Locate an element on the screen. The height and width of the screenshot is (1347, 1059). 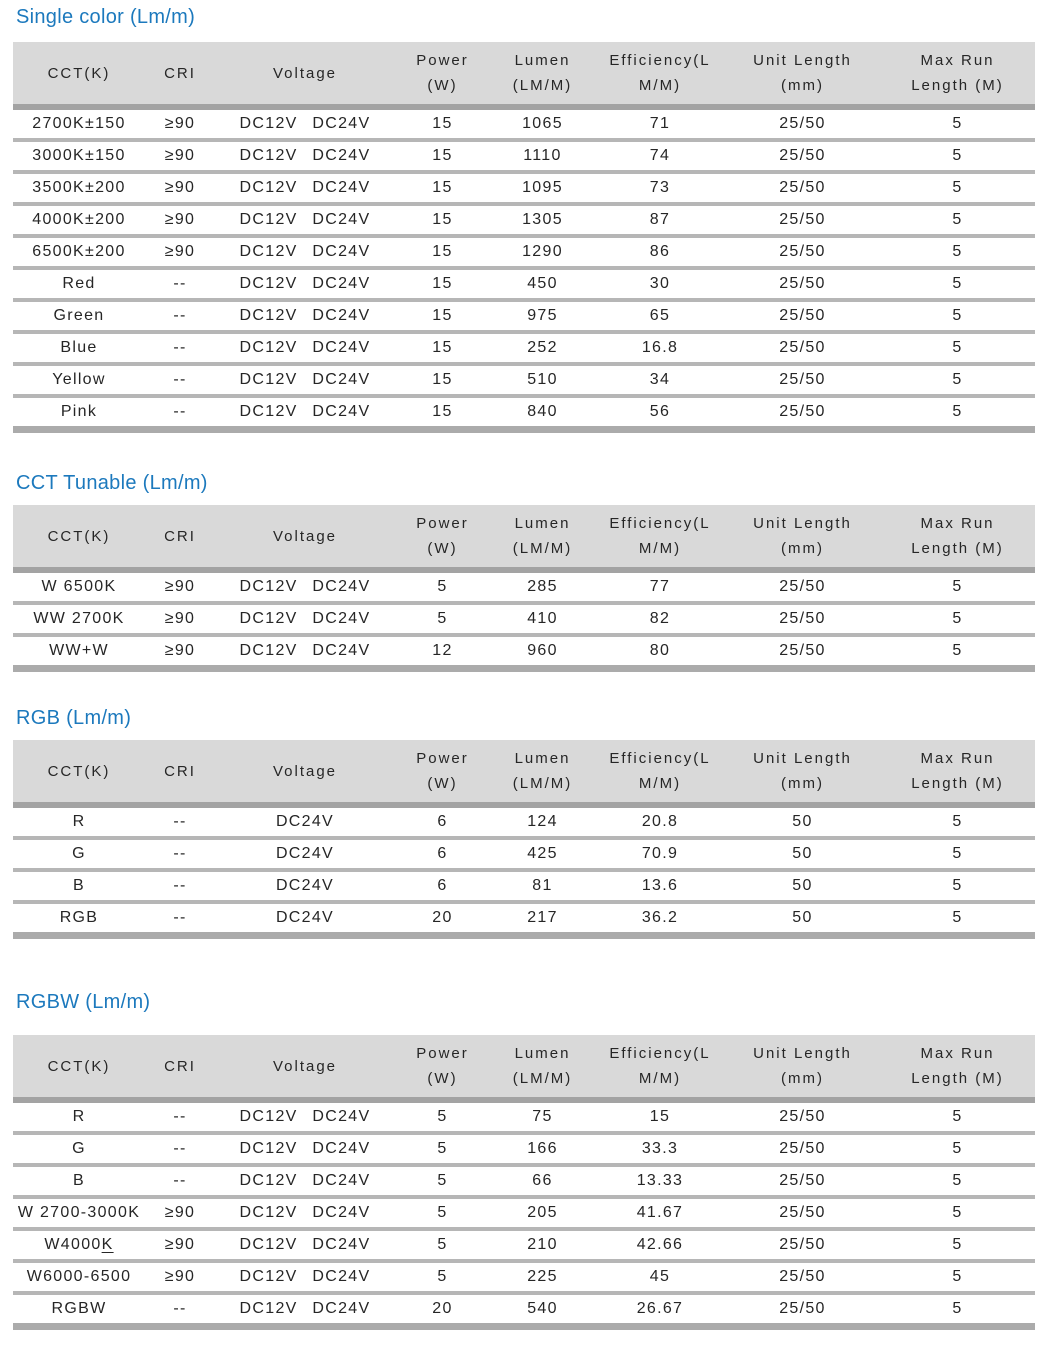
column-header-line: Efficiency(L is located at coordinates (660, 1053).